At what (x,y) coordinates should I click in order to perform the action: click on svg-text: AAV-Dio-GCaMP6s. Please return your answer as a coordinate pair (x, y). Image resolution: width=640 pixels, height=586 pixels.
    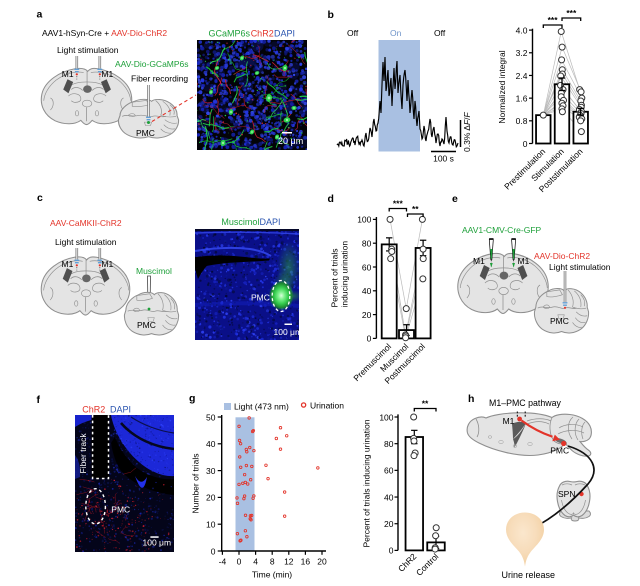
    Looking at the image, I should click on (152, 64).